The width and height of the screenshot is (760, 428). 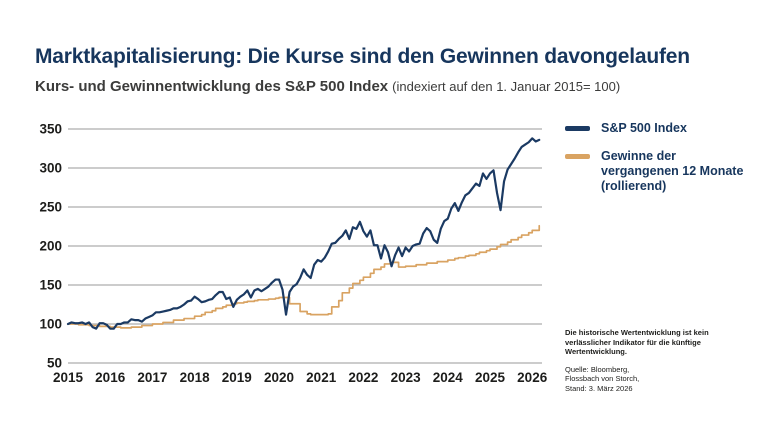 What do you see at coordinates (50, 129) in the screenshot?
I see `y-tick-label: 350` at bounding box center [50, 129].